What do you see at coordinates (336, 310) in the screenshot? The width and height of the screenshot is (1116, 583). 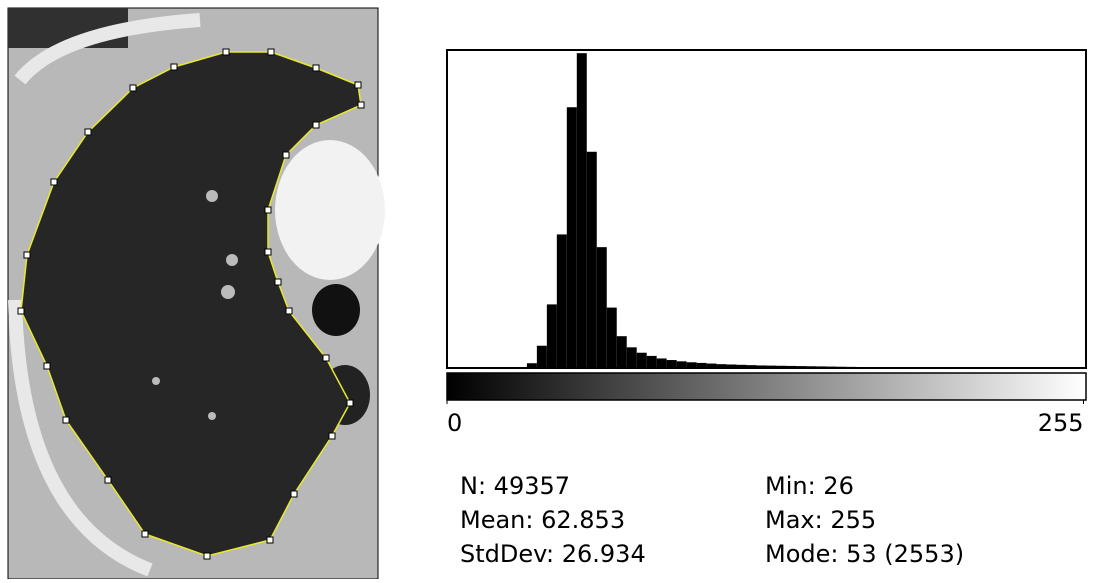 I see `airway` at bounding box center [336, 310].